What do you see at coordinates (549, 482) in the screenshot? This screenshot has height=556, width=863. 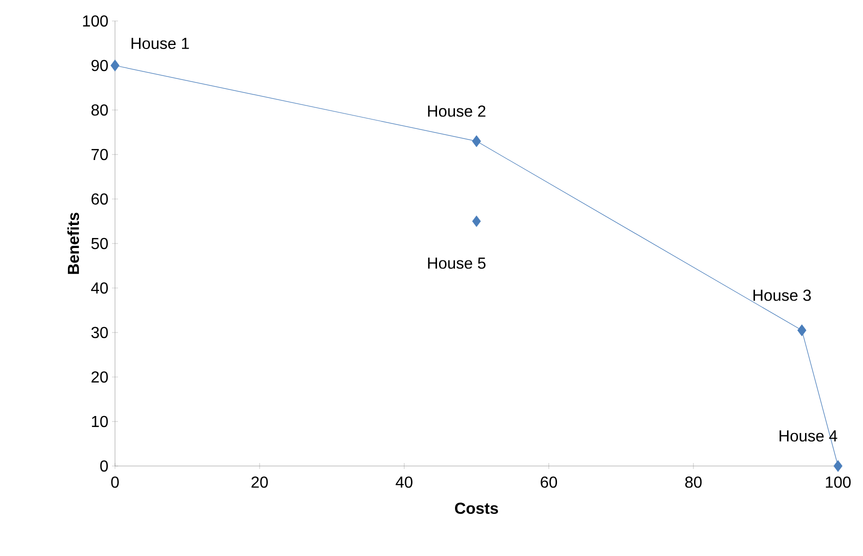 I see `x-tick-label: 60` at bounding box center [549, 482].